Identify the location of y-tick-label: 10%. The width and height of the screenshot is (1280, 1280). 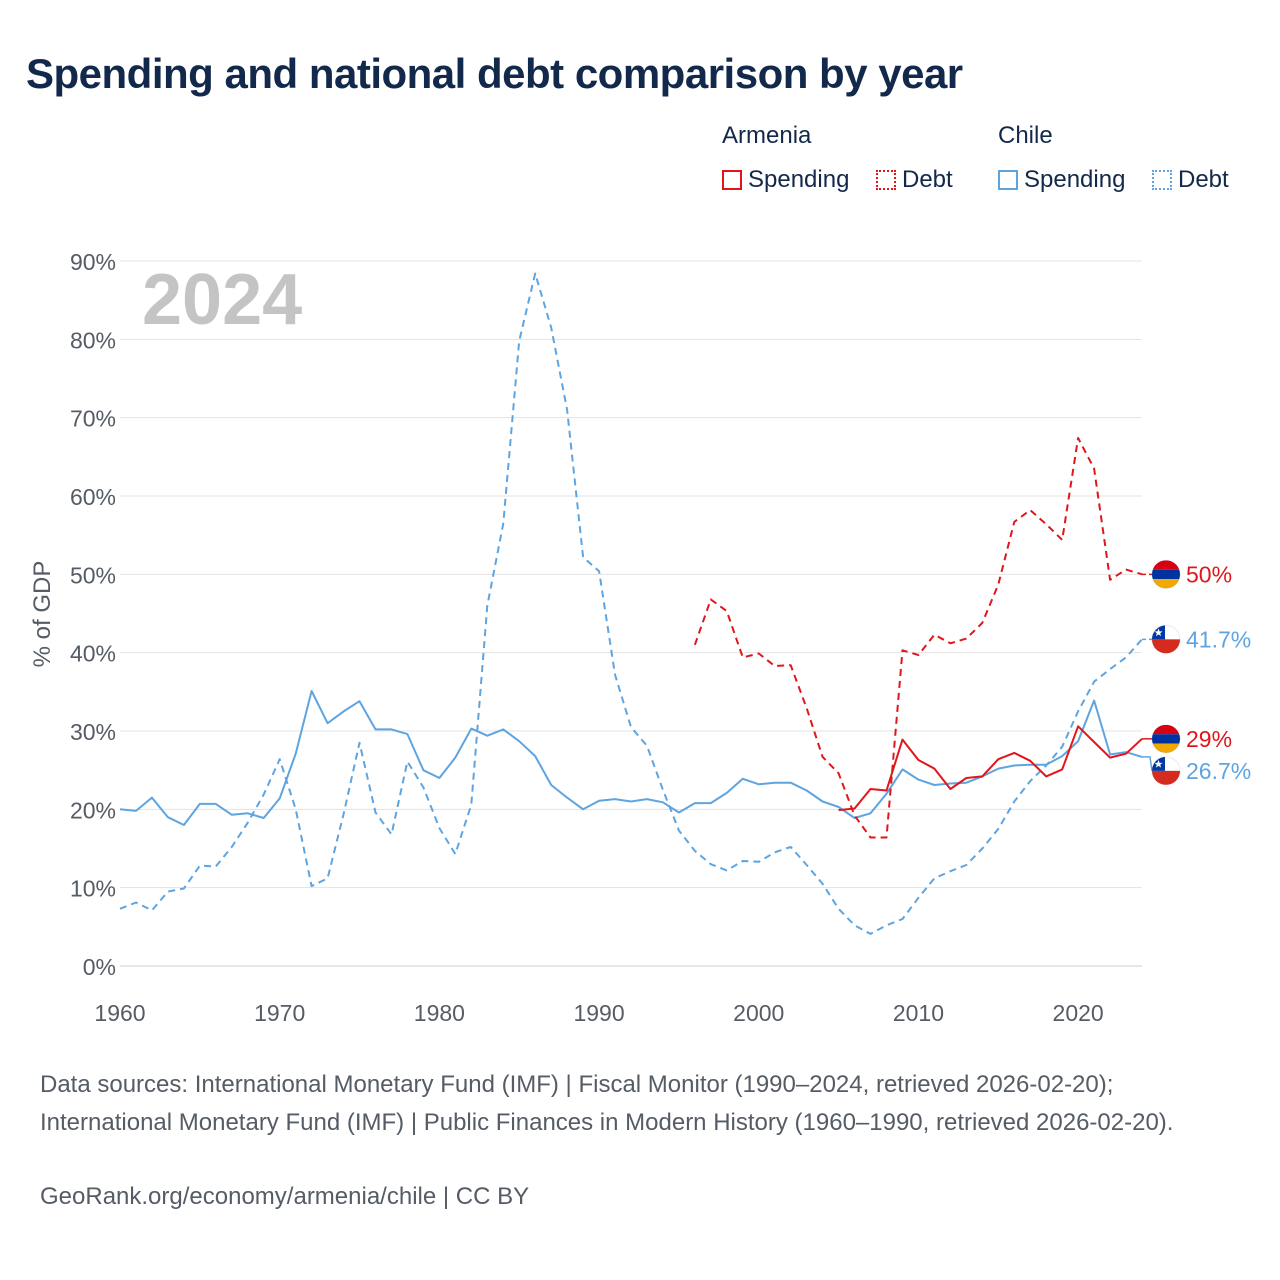
(93, 889).